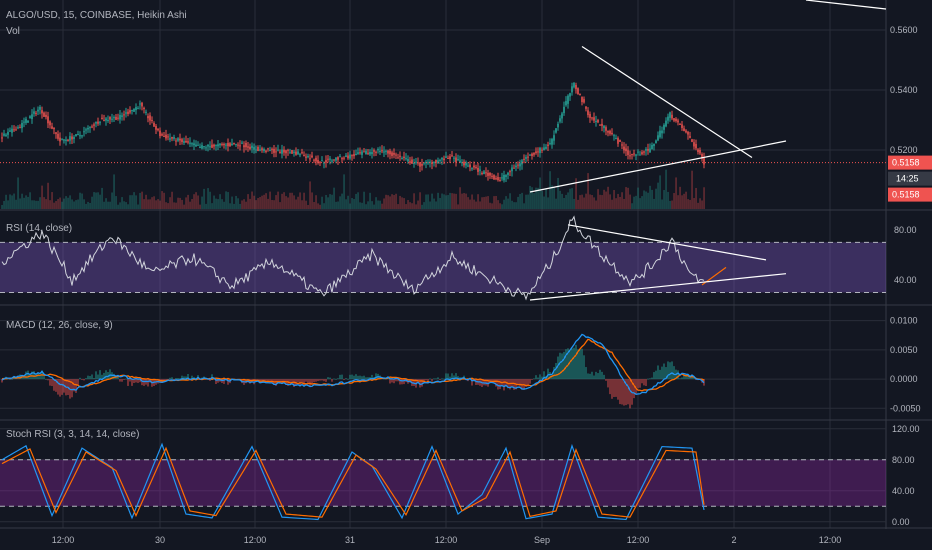 The image size is (932, 550). I want to click on last-price-tag-text: 0.5158, so click(906, 163).